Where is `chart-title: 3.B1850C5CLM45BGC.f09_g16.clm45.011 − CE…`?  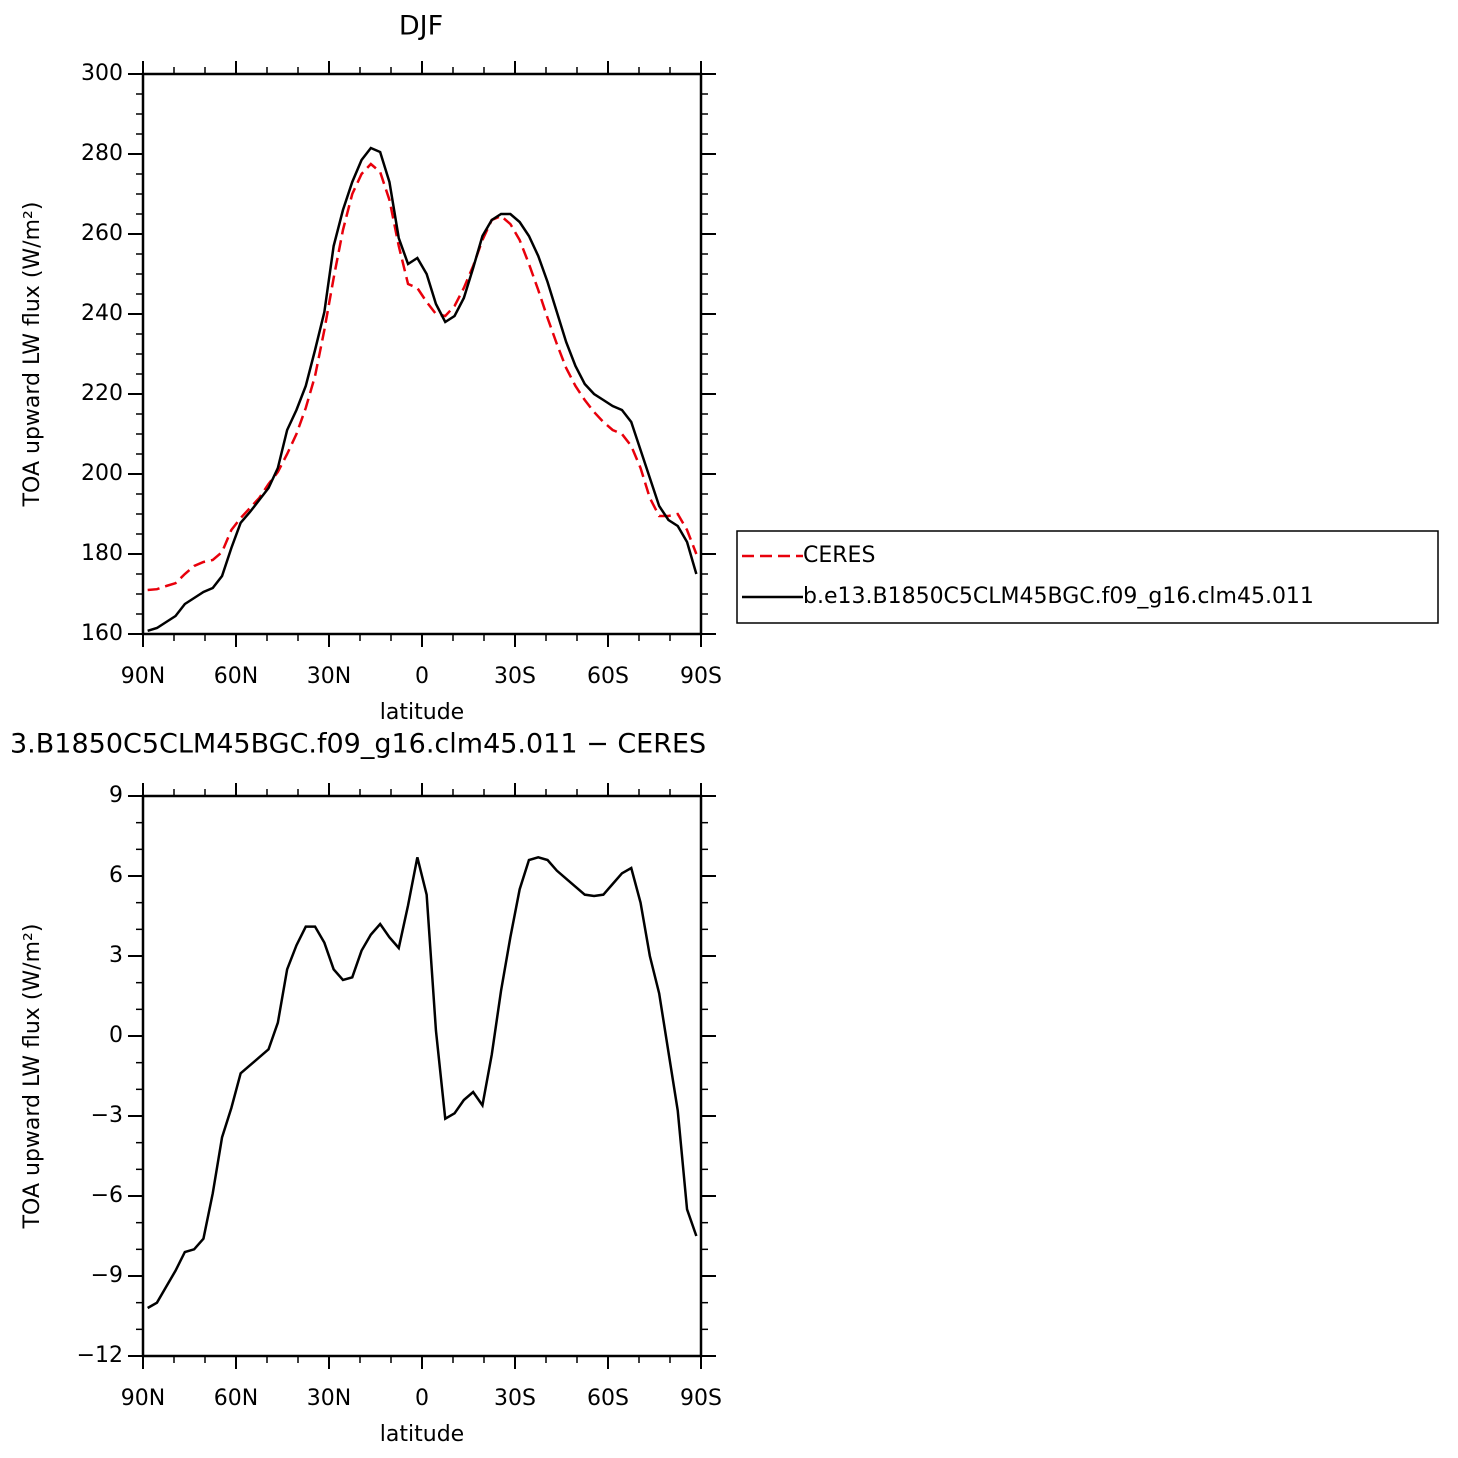
chart-title: 3.B1850C5CLM45BGC.f09_g16.clm45.011 − CE… is located at coordinates (358, 744).